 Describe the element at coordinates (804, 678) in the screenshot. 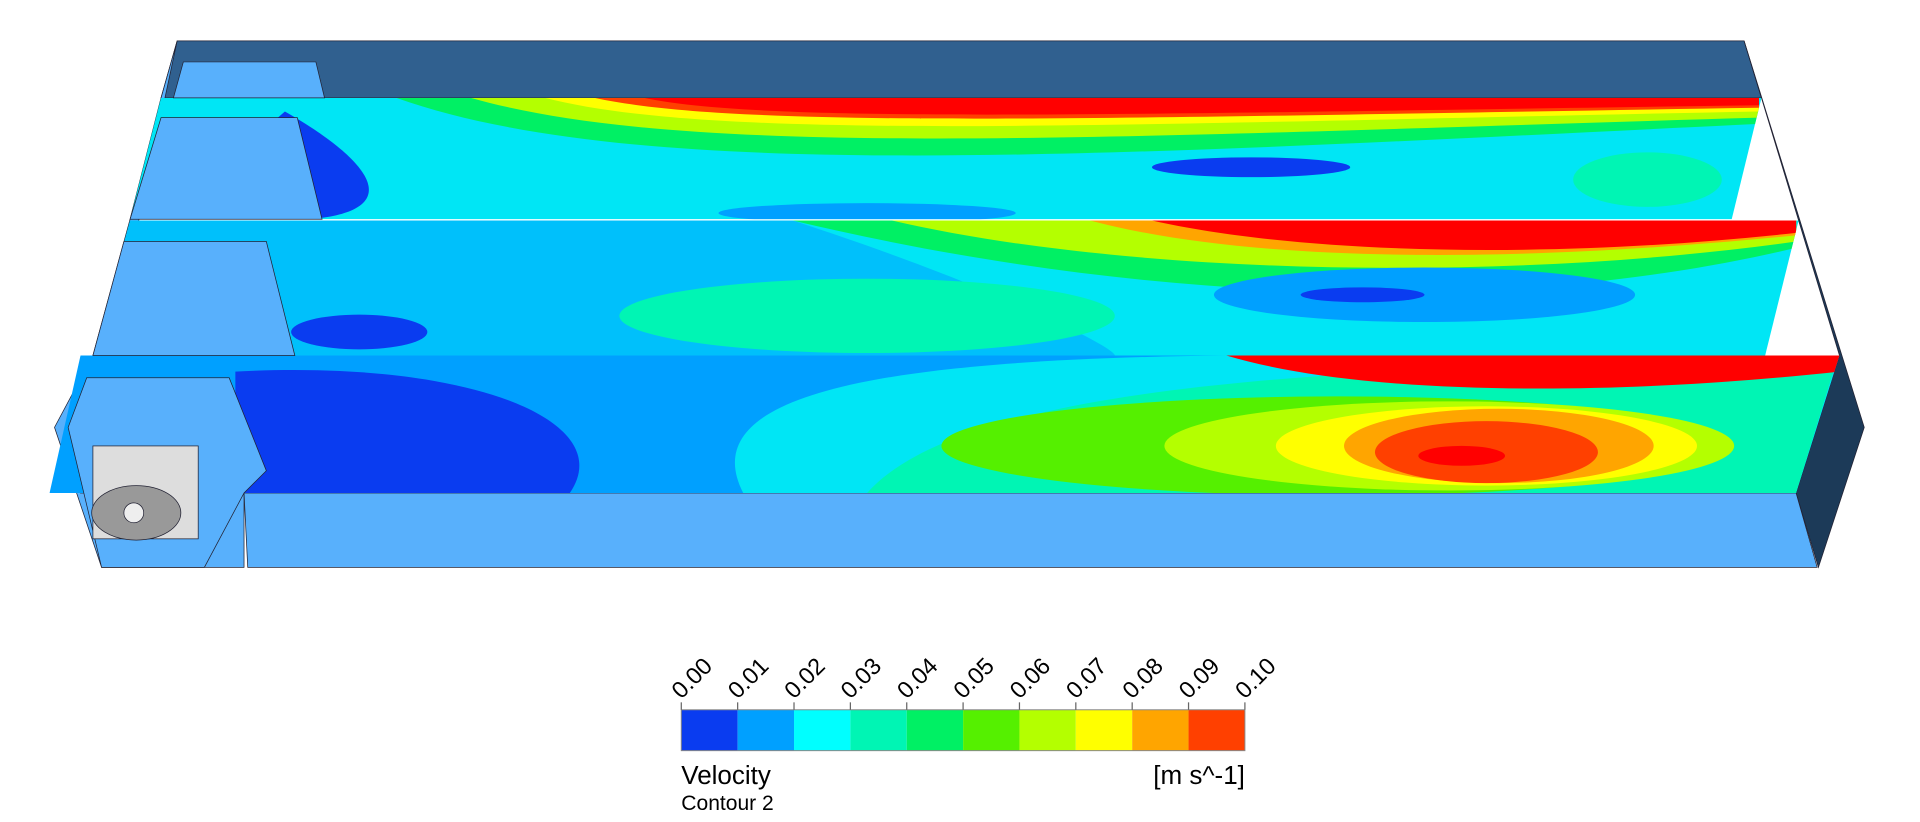

I see `colorbar-tick-label: 0.02` at that location.